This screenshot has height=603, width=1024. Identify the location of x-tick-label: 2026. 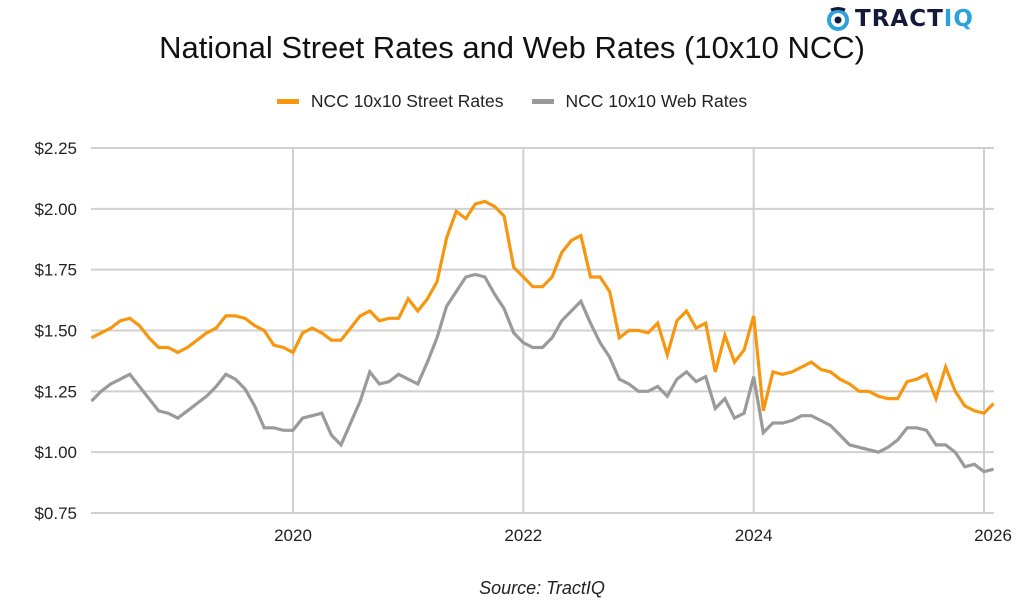
(993, 535).